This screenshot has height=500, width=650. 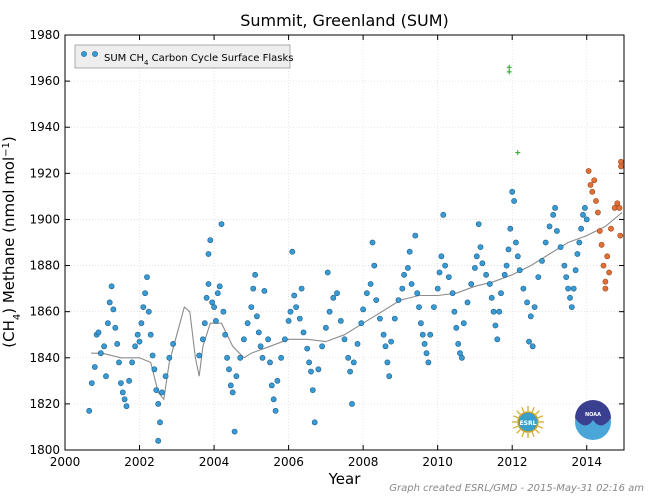 What do you see at coordinates (518, 153) in the screenshot?
I see `flagged-point` at bounding box center [518, 153].